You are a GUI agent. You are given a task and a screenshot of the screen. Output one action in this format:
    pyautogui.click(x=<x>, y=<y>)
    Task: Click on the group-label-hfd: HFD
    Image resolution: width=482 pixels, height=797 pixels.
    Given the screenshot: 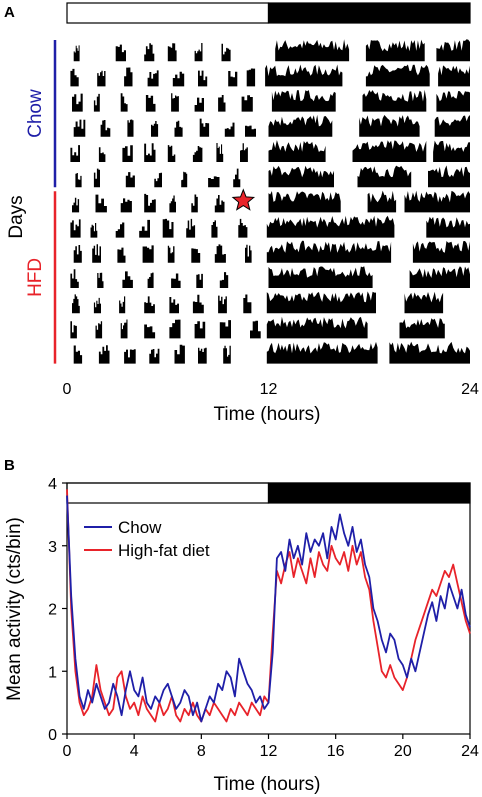 What is the action you would take?
    pyautogui.click(x=35, y=277)
    